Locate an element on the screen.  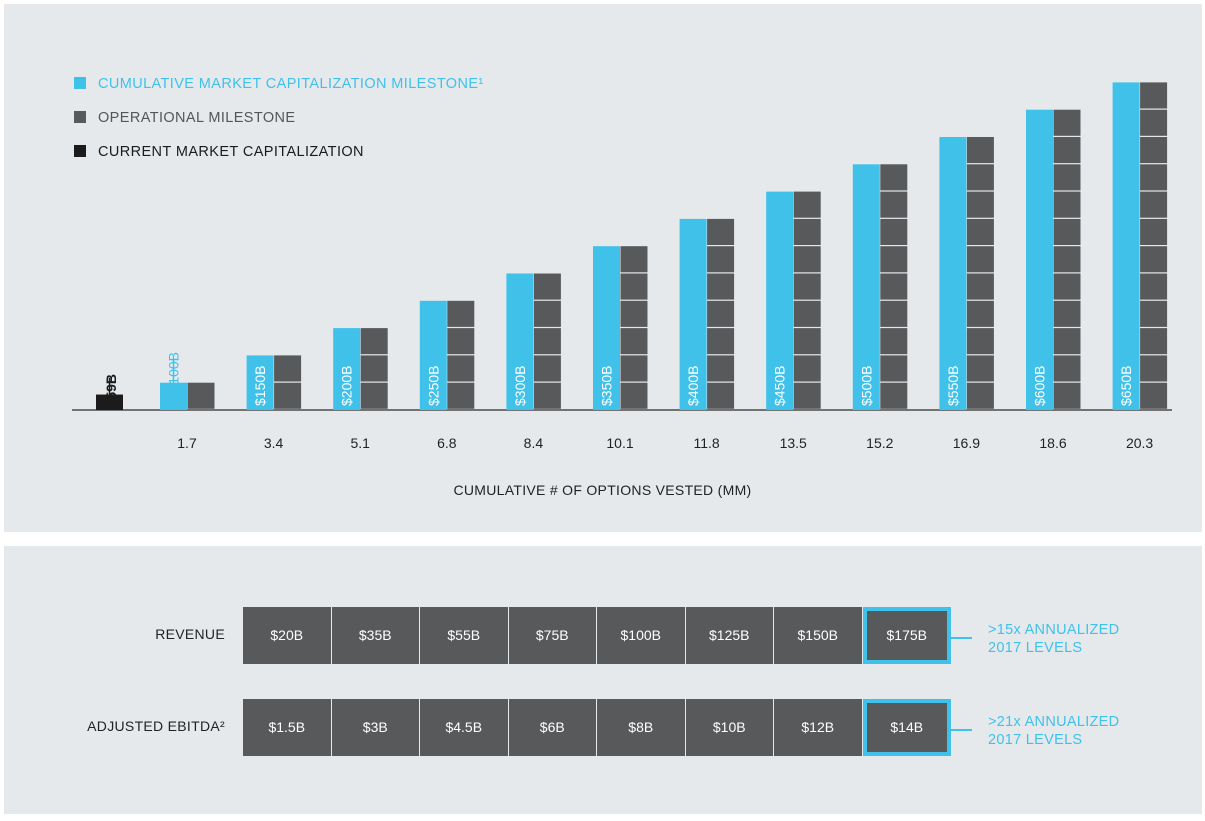
milestone-cell: $3B is located at coordinates (375, 727).